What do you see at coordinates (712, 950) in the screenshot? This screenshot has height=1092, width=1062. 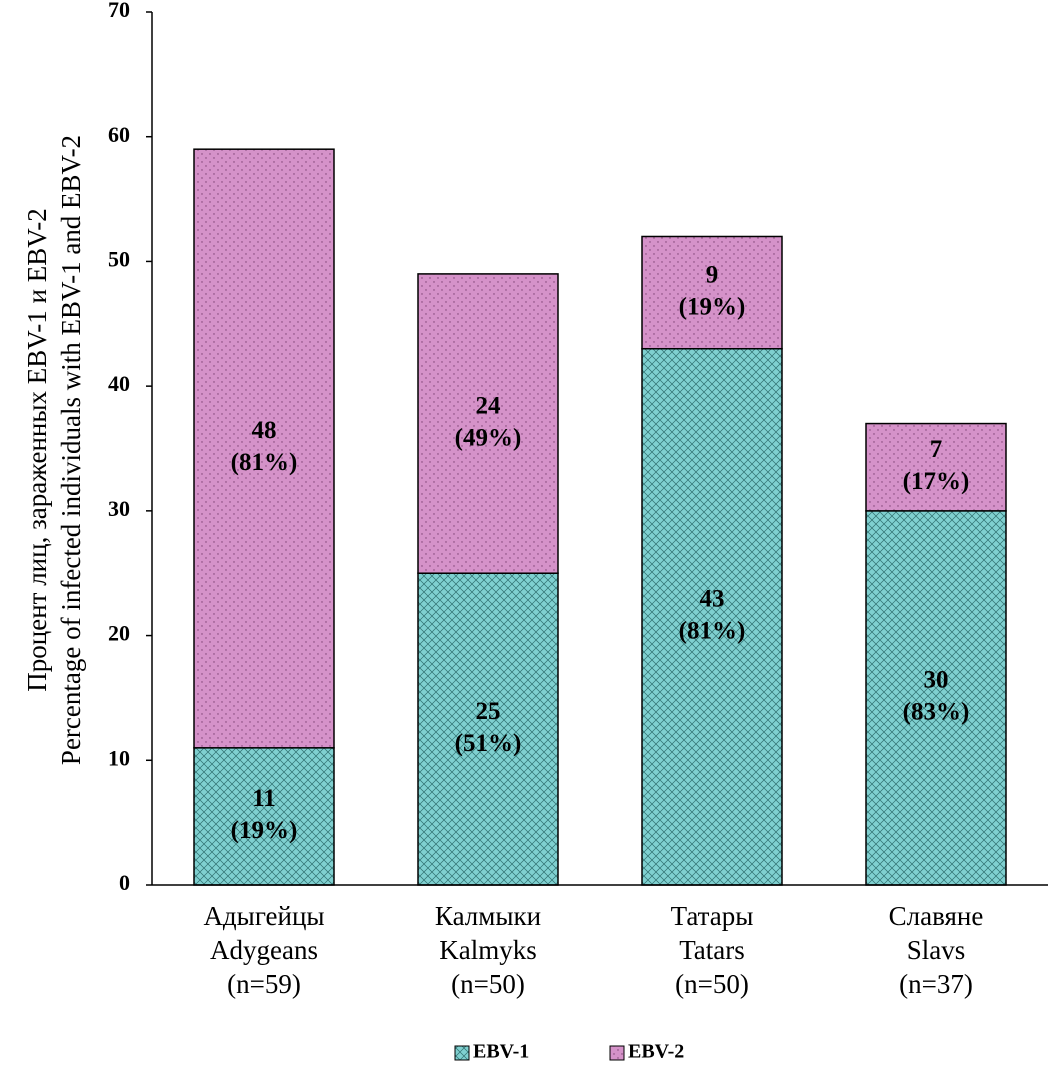 I see `x-tick-label: Tatars` at bounding box center [712, 950].